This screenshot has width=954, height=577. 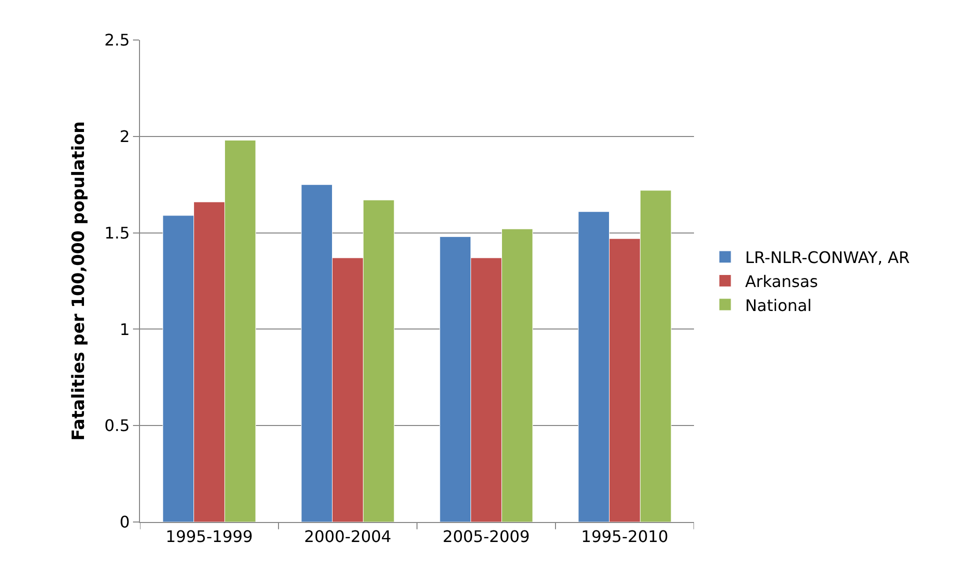 I want to click on x-tick-label: 1995-1999, so click(x=209, y=536).